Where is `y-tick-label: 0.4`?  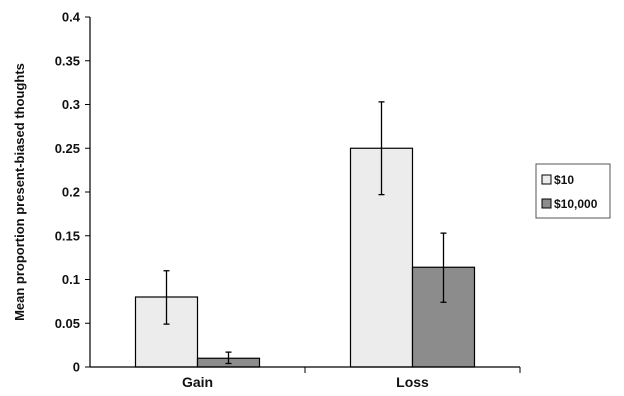 y-tick-label: 0.4 is located at coordinates (71, 17).